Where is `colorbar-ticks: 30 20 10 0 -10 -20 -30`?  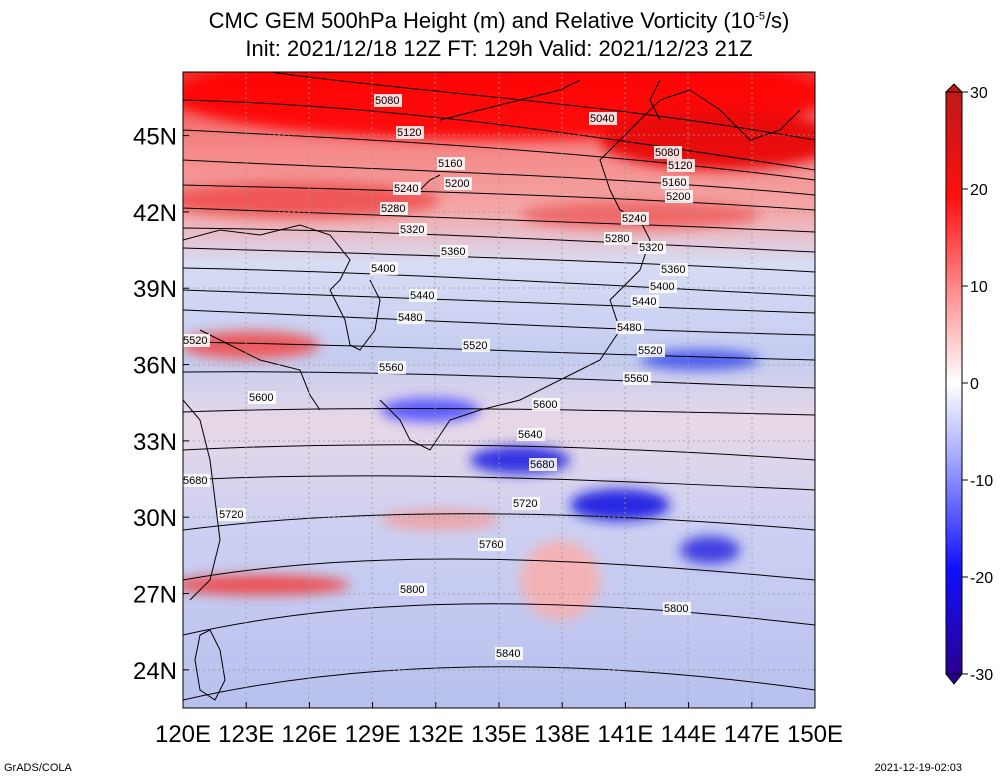
colorbar-ticks: 30 20 10 0 -10 -20 -30 is located at coordinates (977, 384).